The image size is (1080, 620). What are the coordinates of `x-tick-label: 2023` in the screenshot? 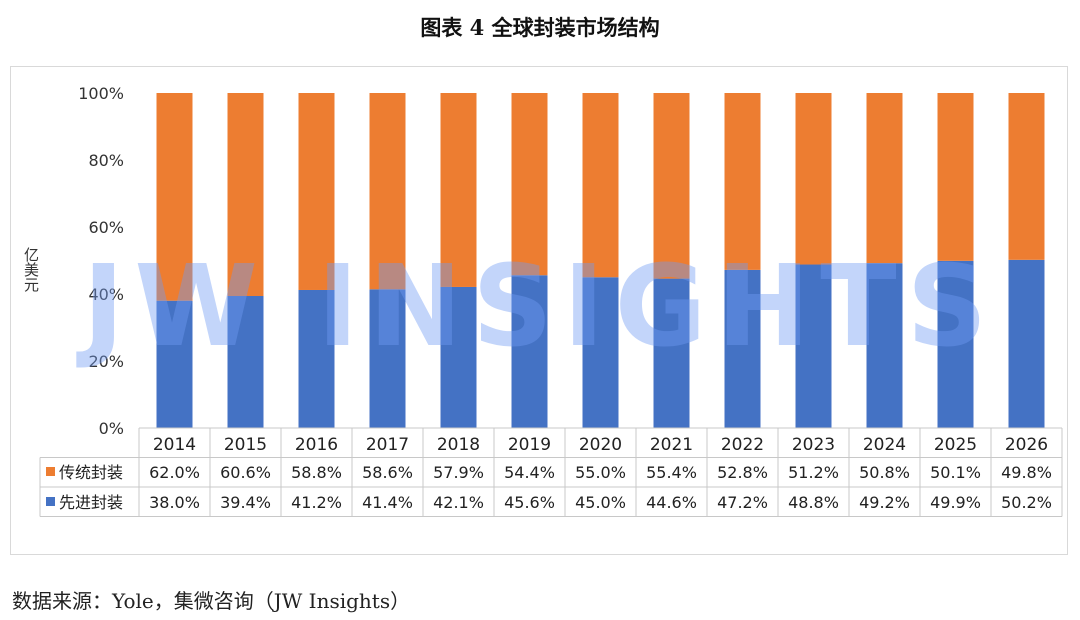 It's located at (813, 445).